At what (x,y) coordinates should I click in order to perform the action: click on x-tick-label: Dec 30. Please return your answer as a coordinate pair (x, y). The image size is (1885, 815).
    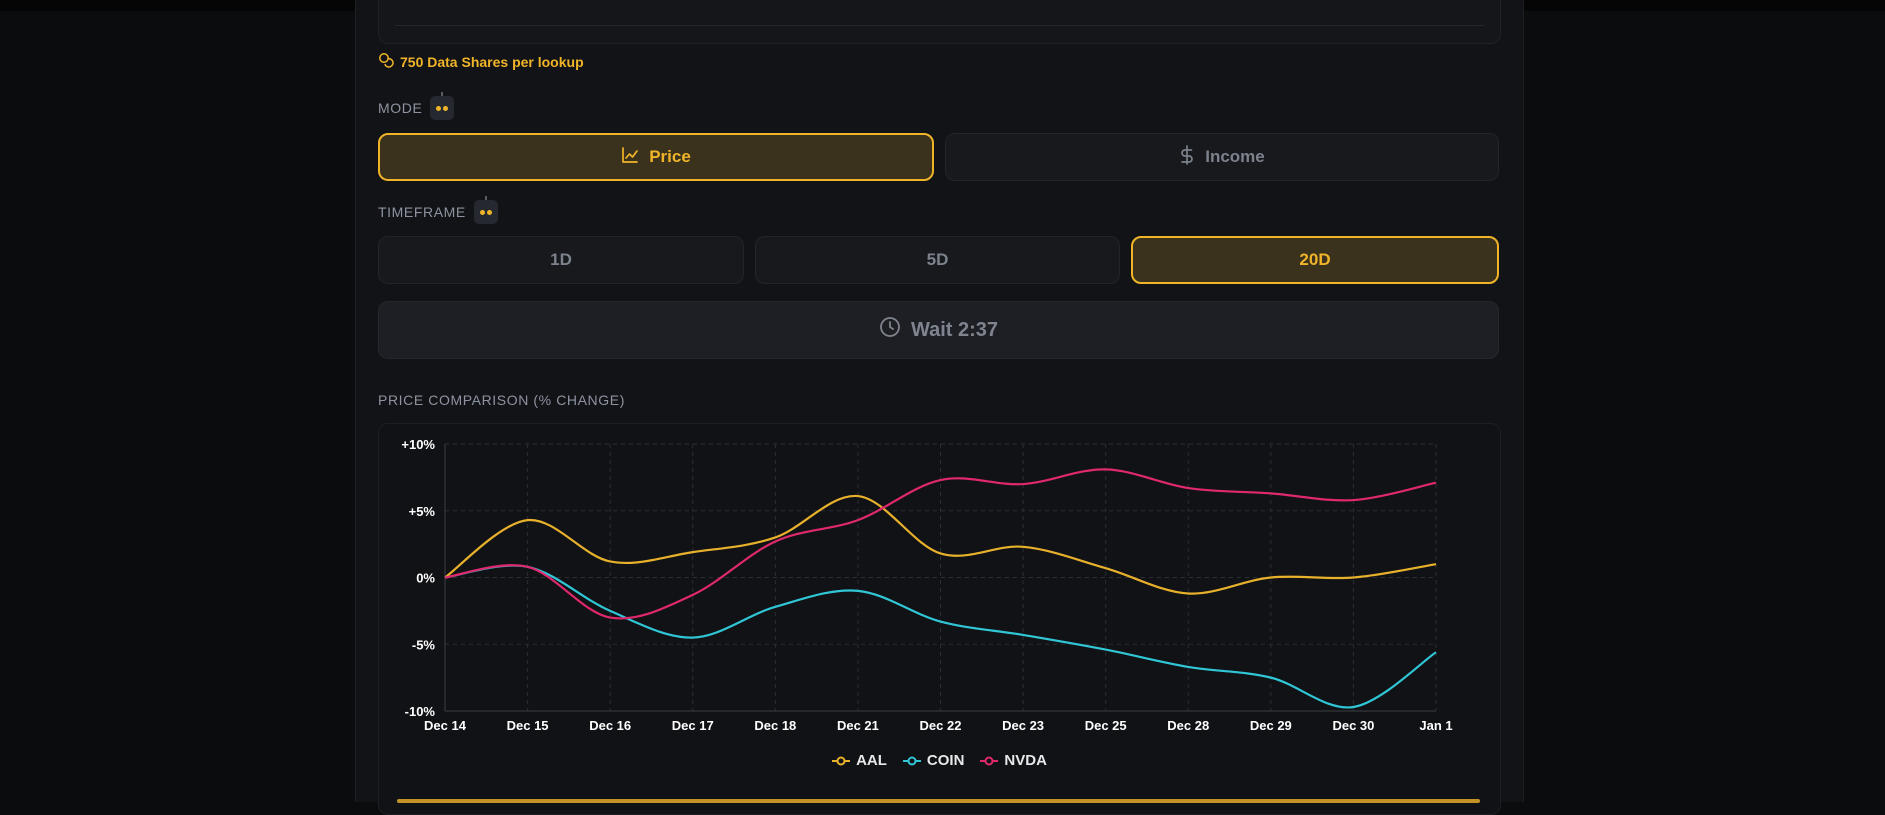
    Looking at the image, I should click on (1353, 725).